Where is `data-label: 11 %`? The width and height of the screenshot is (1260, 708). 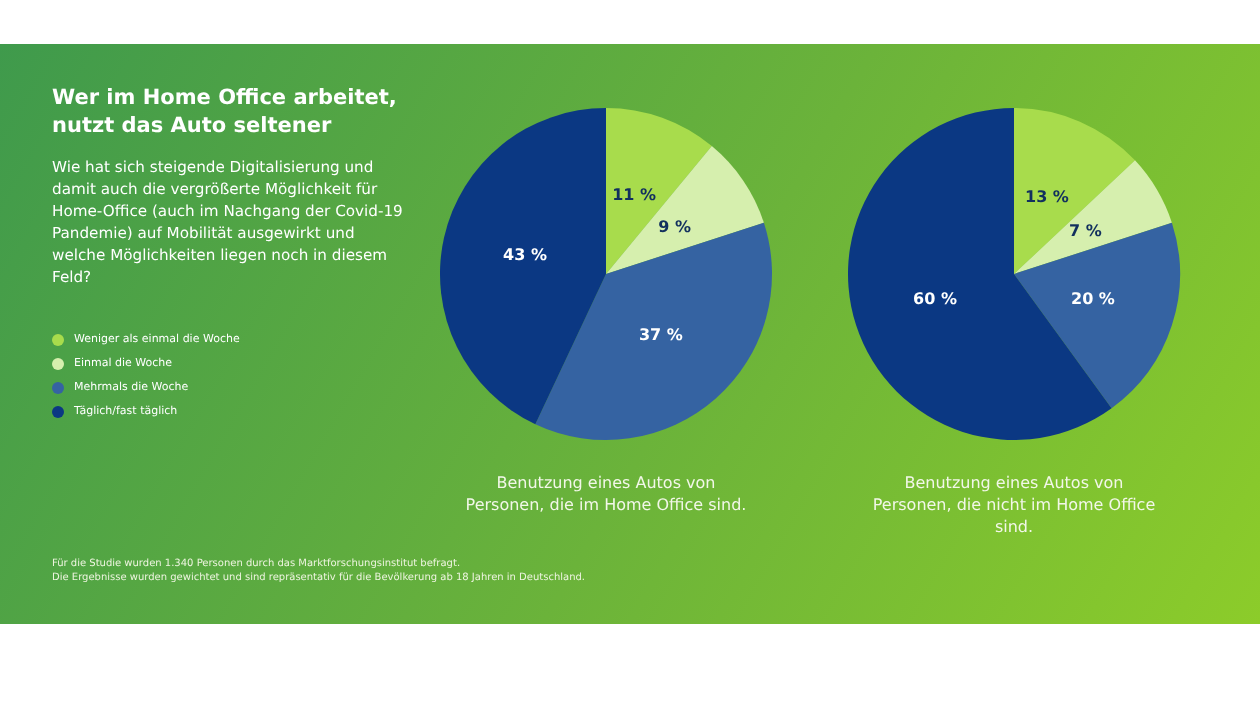 data-label: 11 % is located at coordinates (634, 195).